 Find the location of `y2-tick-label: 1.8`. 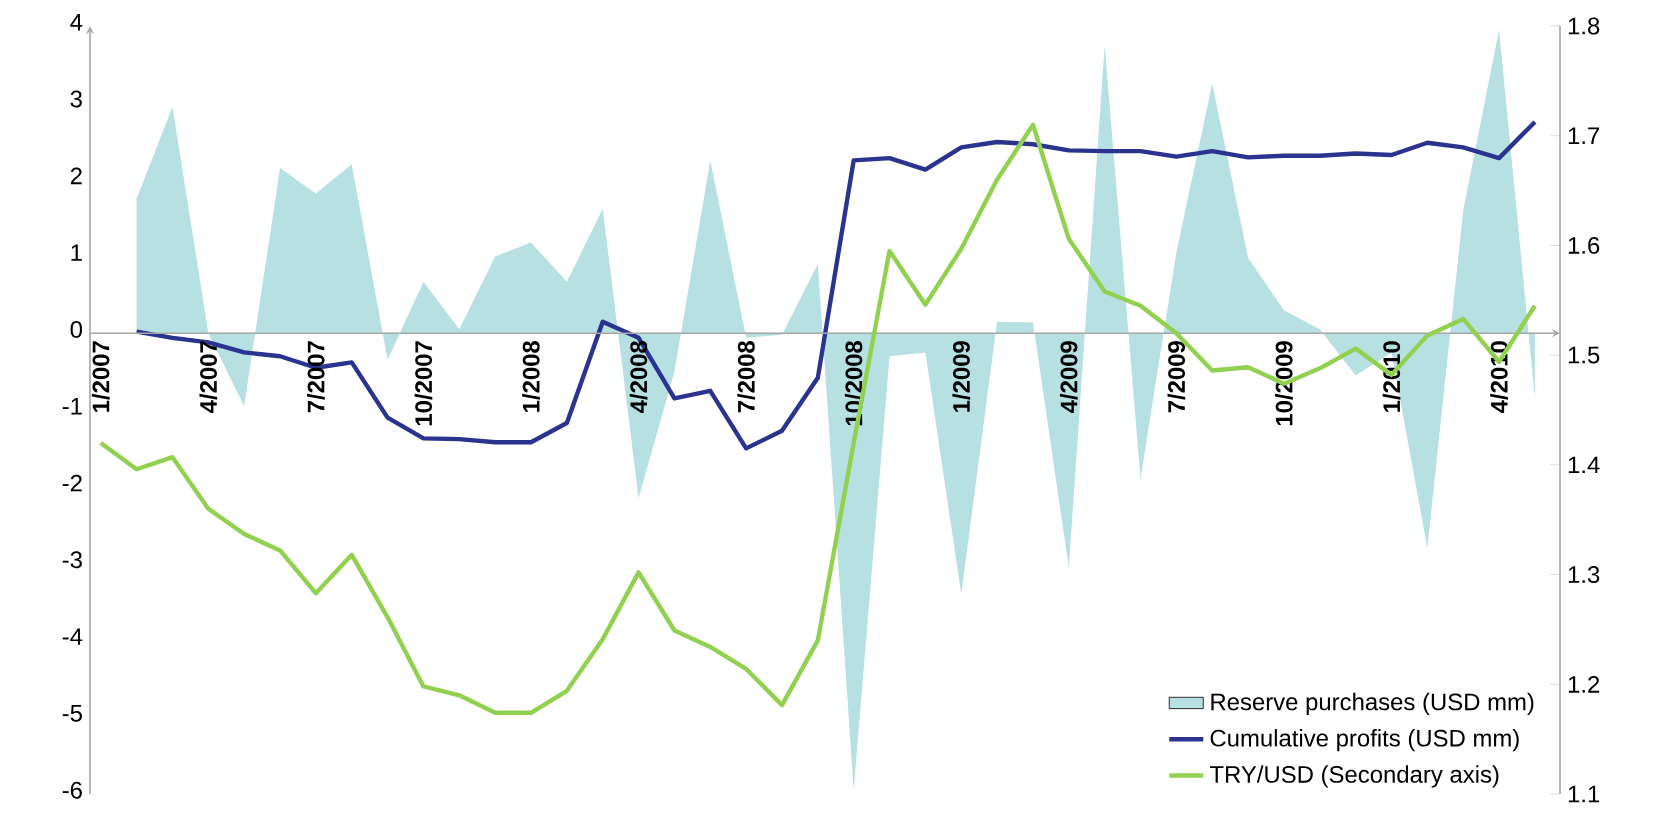

y2-tick-label: 1.8 is located at coordinates (1584, 26).